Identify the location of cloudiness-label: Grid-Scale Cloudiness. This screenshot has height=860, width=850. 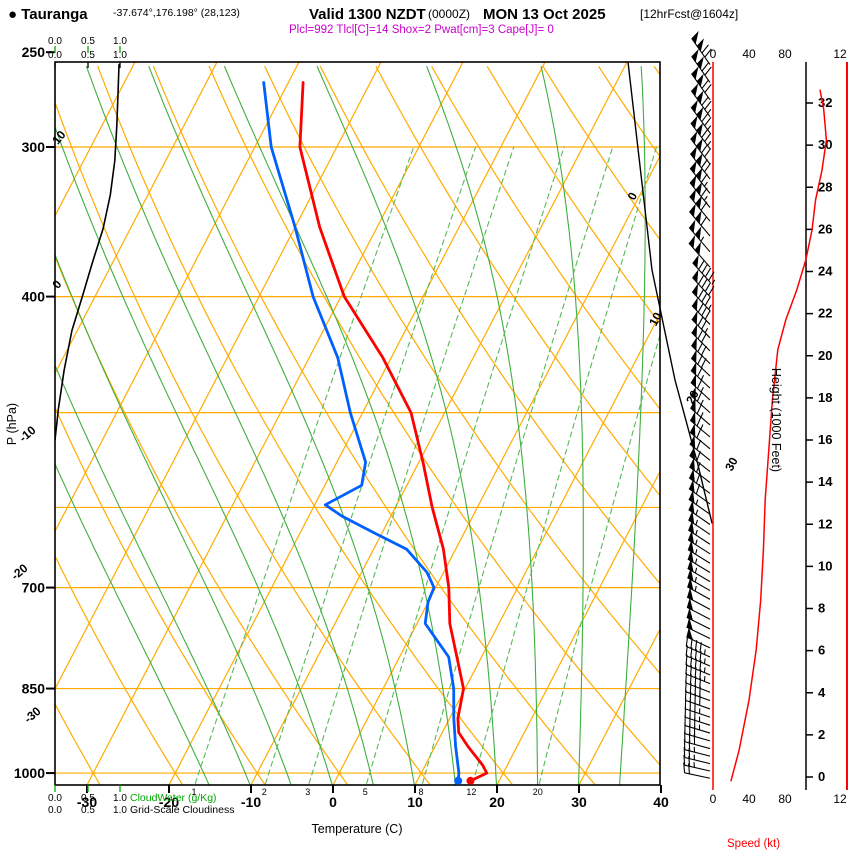
(182, 810).